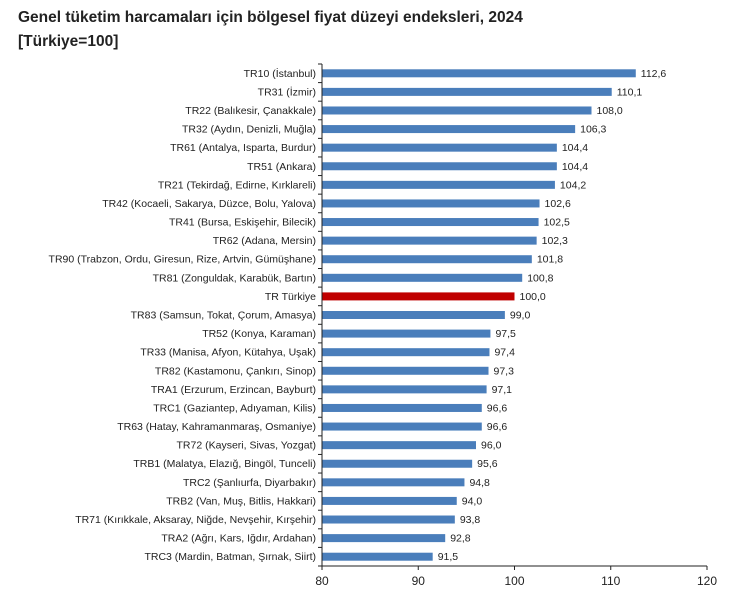 This screenshot has width=750, height=599. What do you see at coordinates (228, 353) in the screenshot?
I see `category-label: TR33 (Manisa, Afyon, Kütahya, Uşak)` at bounding box center [228, 353].